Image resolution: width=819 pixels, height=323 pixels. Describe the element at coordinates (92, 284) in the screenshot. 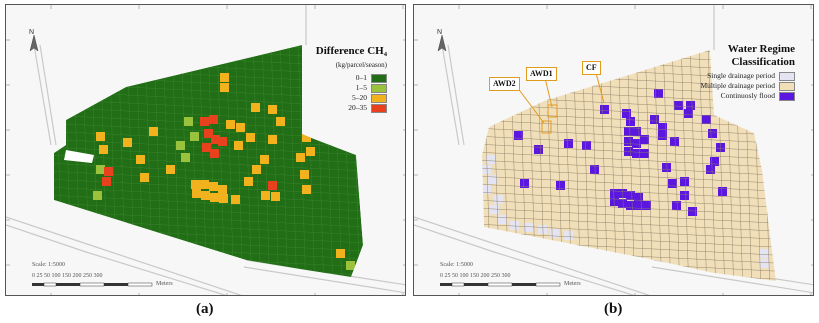

I see `scale-bar-a` at that location.